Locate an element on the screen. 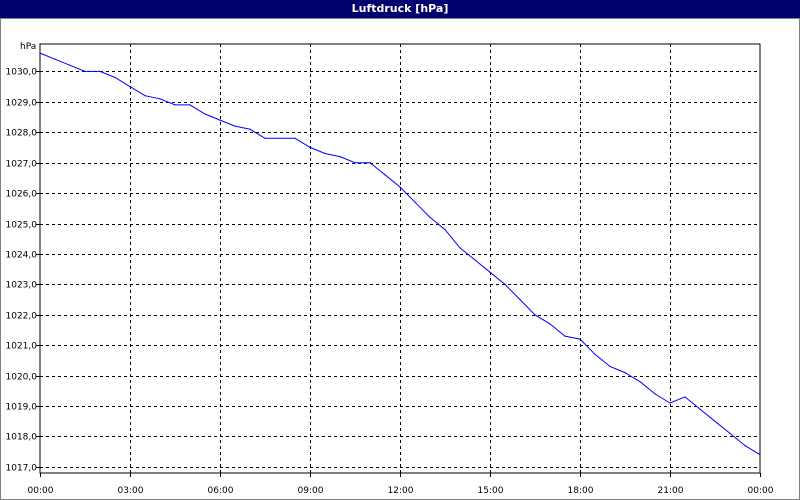  x-tick-time-label: 03:00 is located at coordinates (131, 491).